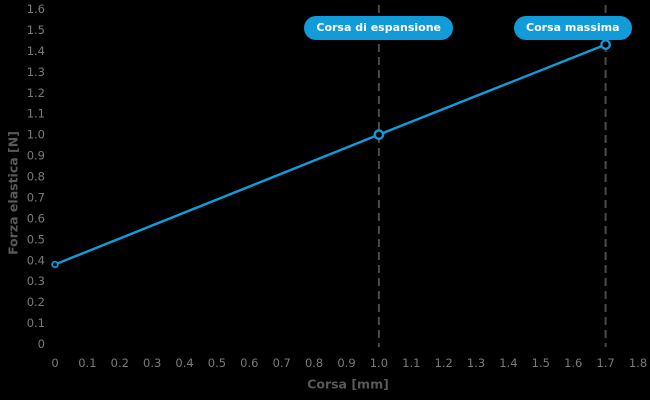 This screenshot has height=400, width=650. Describe the element at coordinates (638, 363) in the screenshot. I see `x-tick-label: 1.8` at that location.